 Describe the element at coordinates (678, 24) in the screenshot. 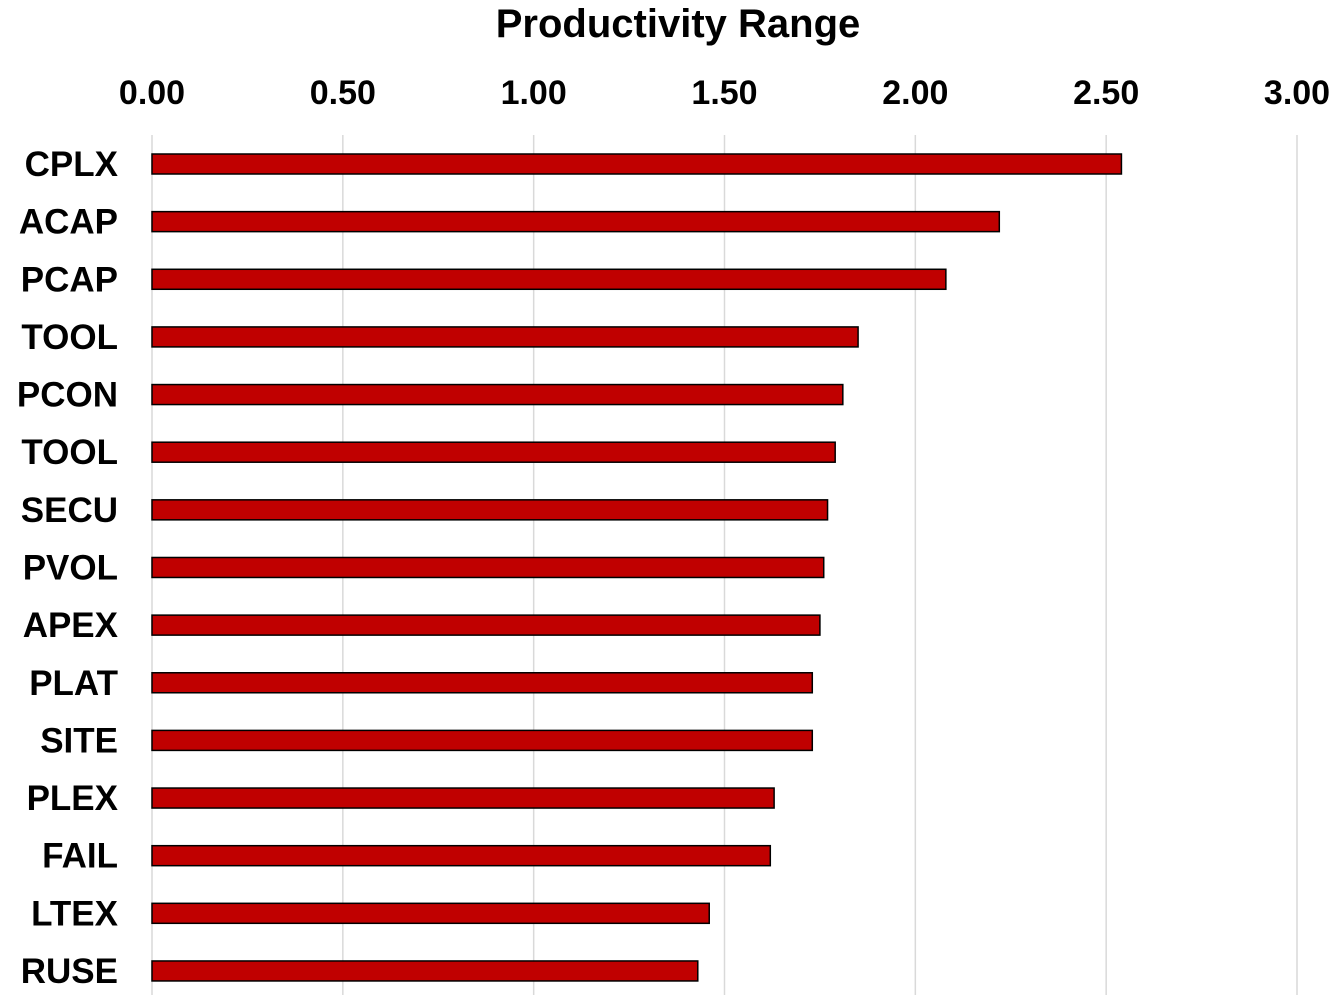

I see `chart-title: Productivity Range` at that location.